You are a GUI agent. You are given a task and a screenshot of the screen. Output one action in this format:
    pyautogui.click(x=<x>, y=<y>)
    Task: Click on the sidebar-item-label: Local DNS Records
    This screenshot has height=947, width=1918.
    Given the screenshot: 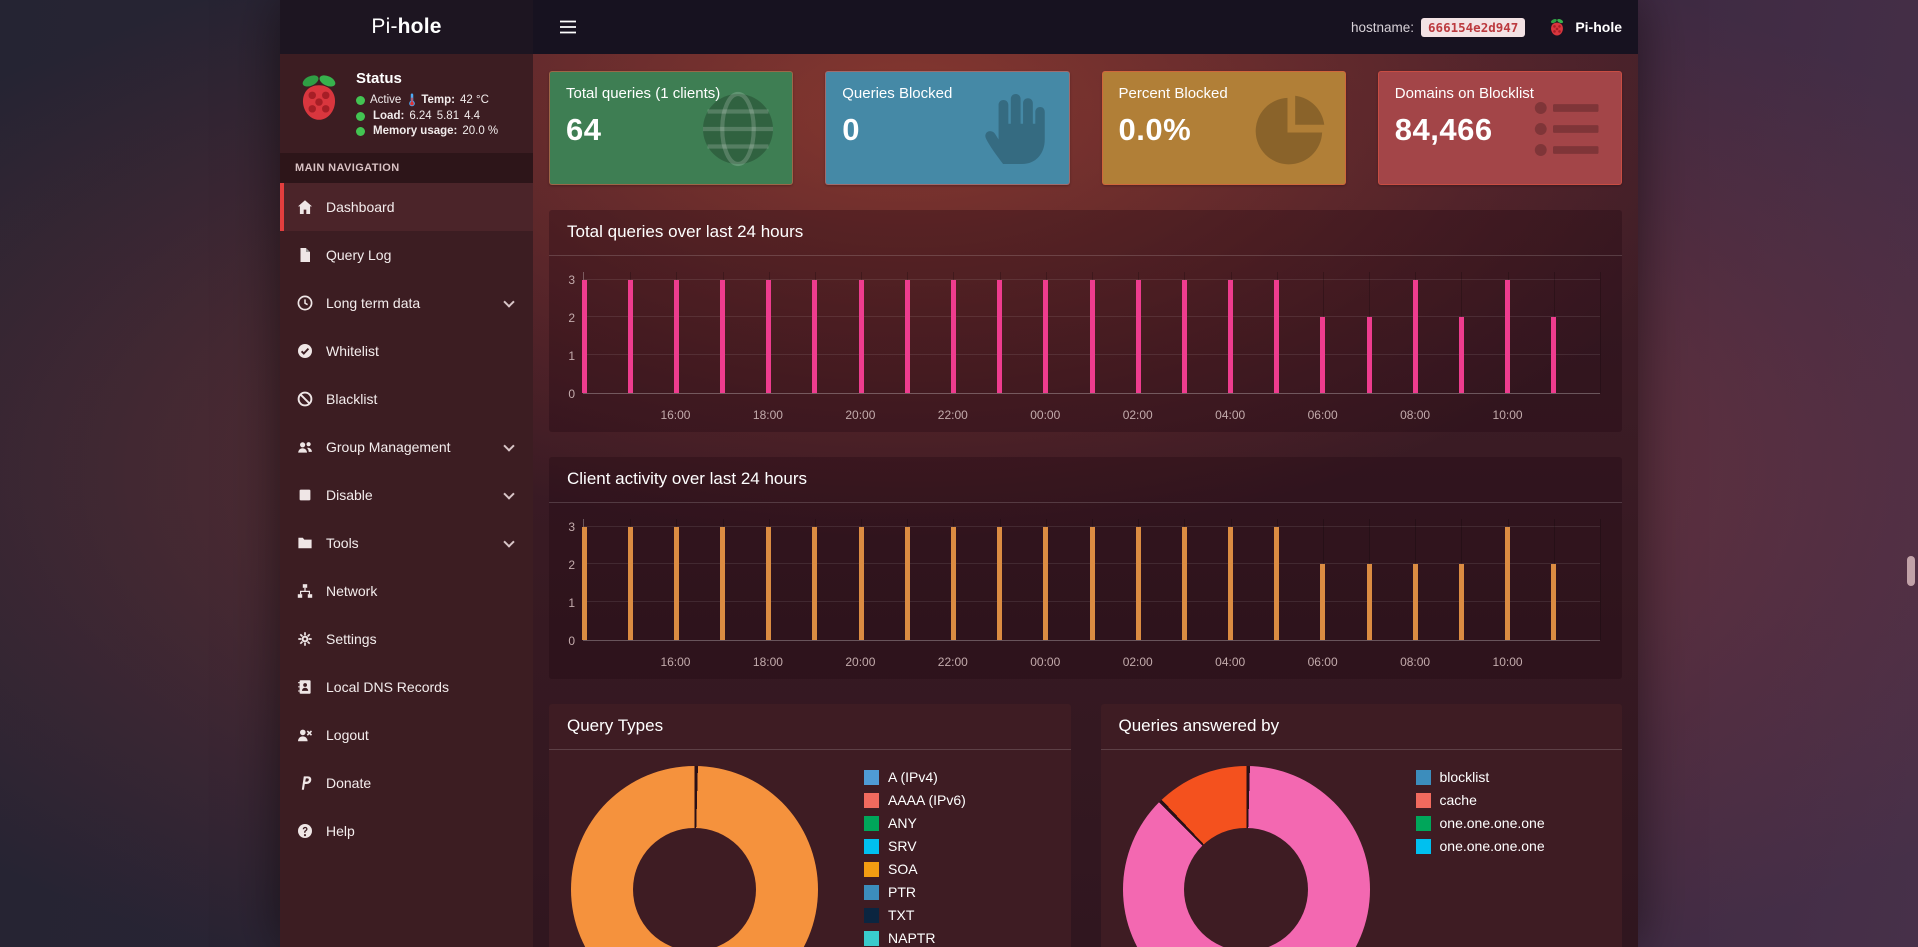 What is the action you would take?
    pyautogui.click(x=387, y=687)
    